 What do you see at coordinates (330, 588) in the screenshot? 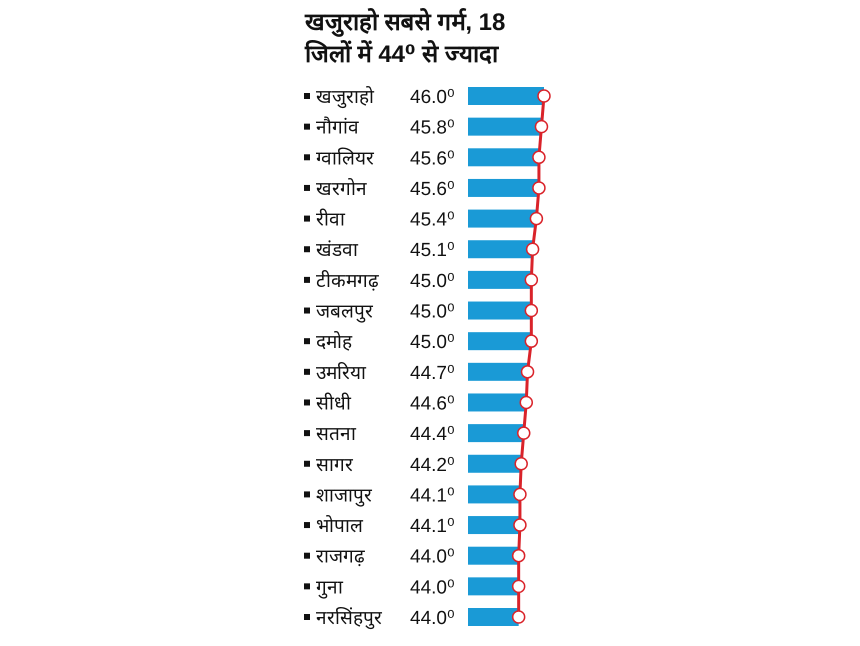
I see `y-tick-label: गुना` at bounding box center [330, 588].